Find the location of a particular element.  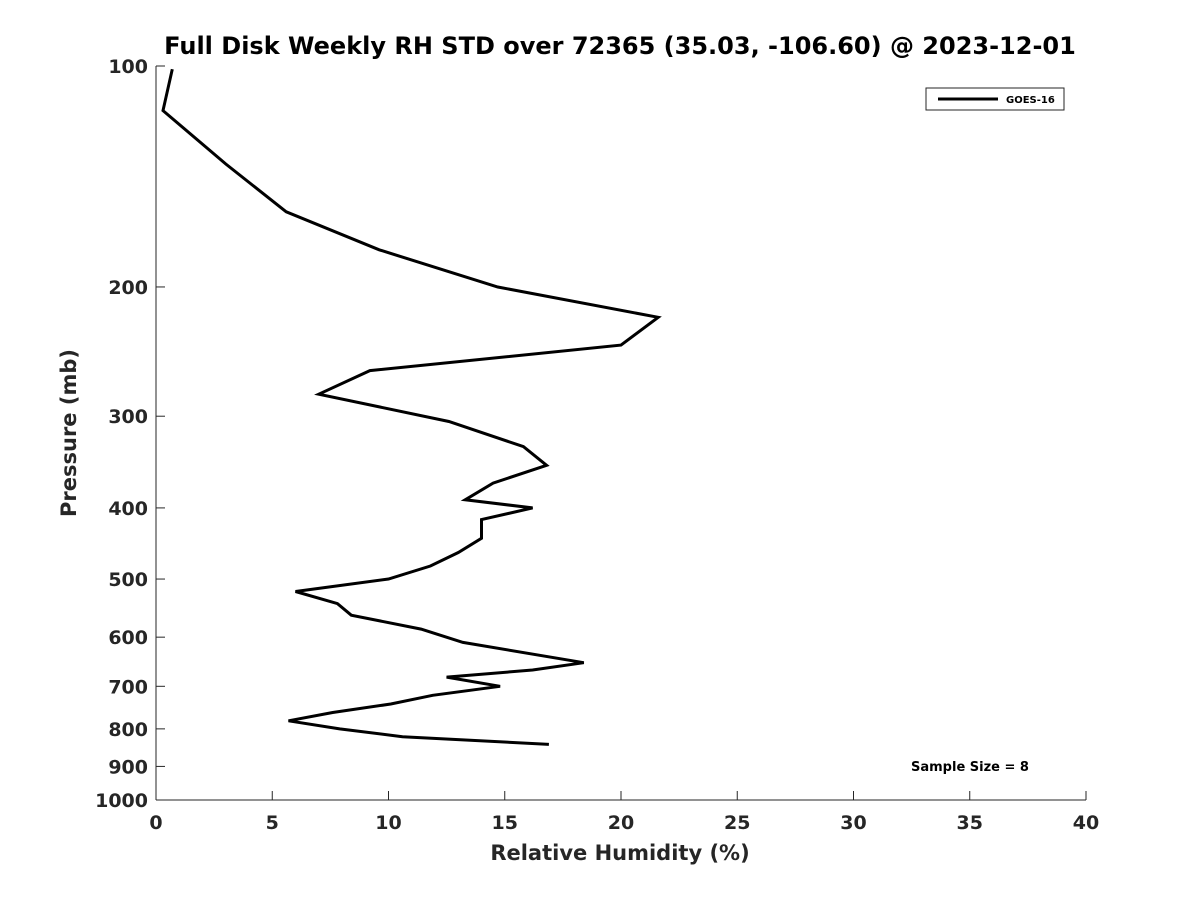

y-tick-label: 400 is located at coordinates (128, 509).